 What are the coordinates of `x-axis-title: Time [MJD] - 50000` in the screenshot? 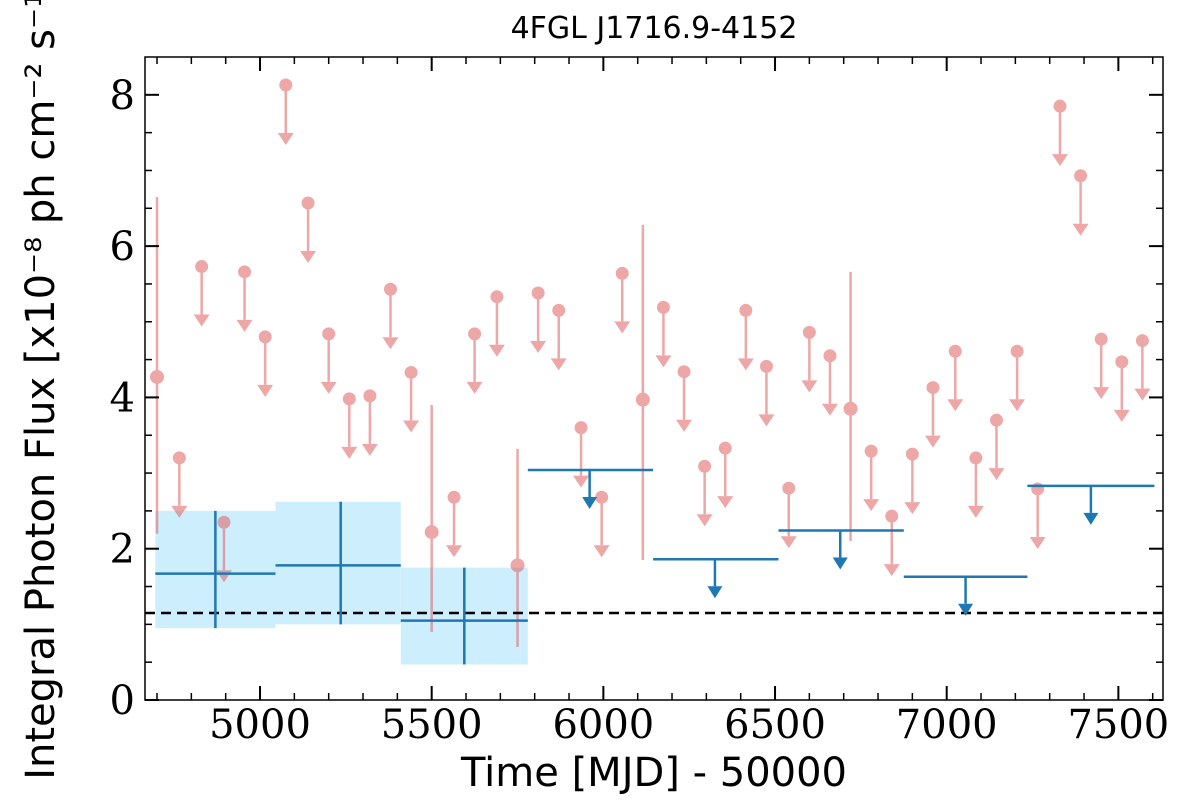 It's located at (653, 773).